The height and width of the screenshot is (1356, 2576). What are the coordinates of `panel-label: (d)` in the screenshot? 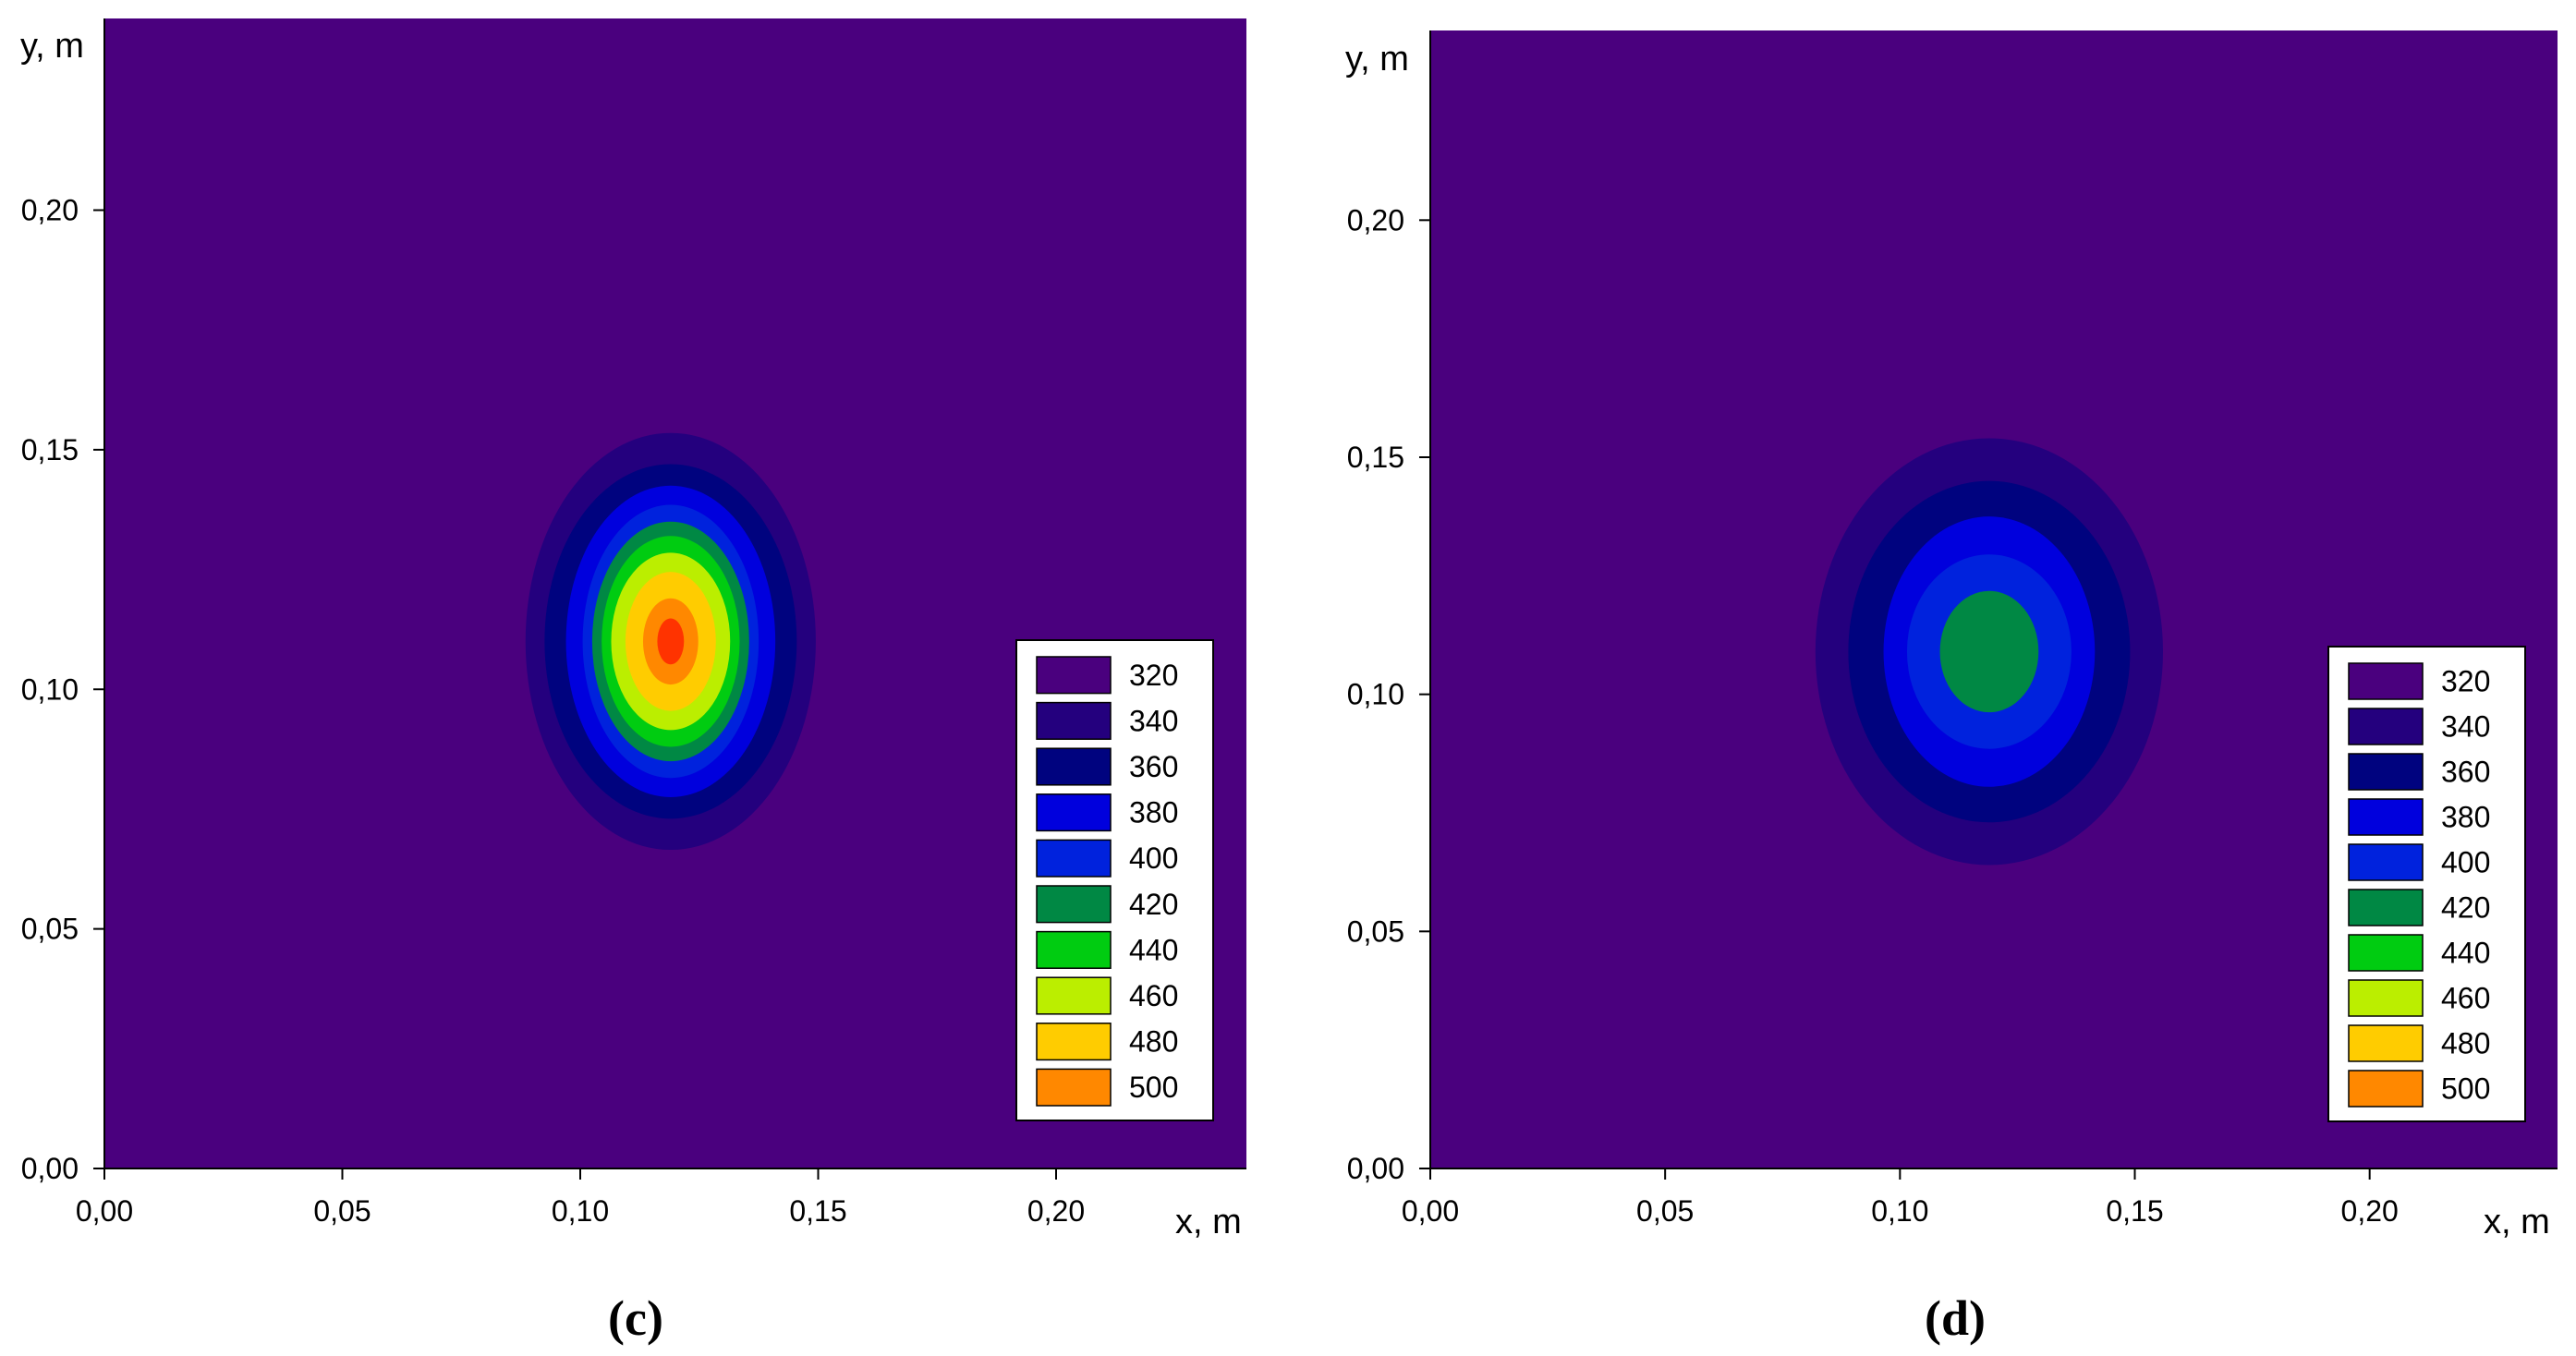 It's located at (1955, 1318).